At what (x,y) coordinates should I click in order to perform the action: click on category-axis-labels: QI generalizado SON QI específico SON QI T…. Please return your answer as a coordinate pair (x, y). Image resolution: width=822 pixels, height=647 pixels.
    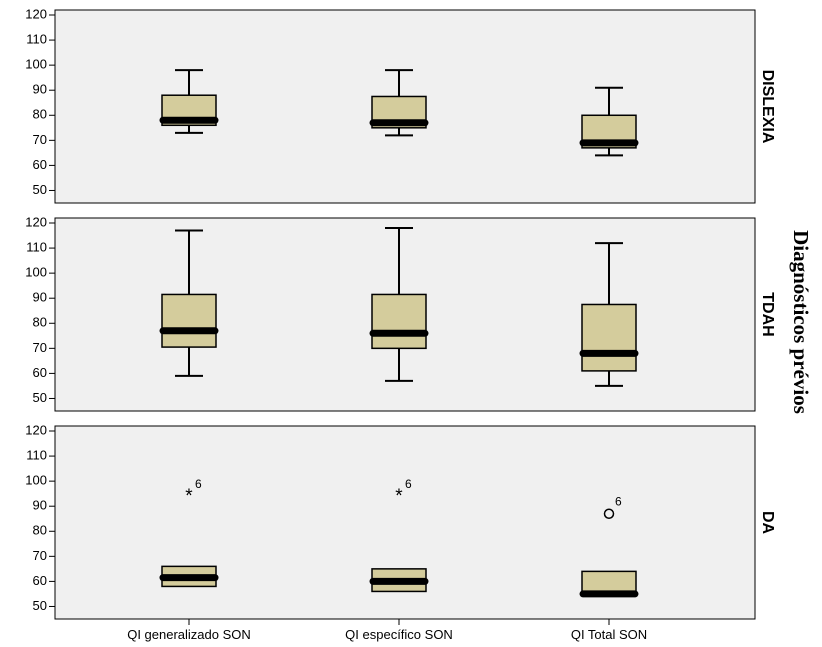
    Looking at the image, I should click on (387, 630).